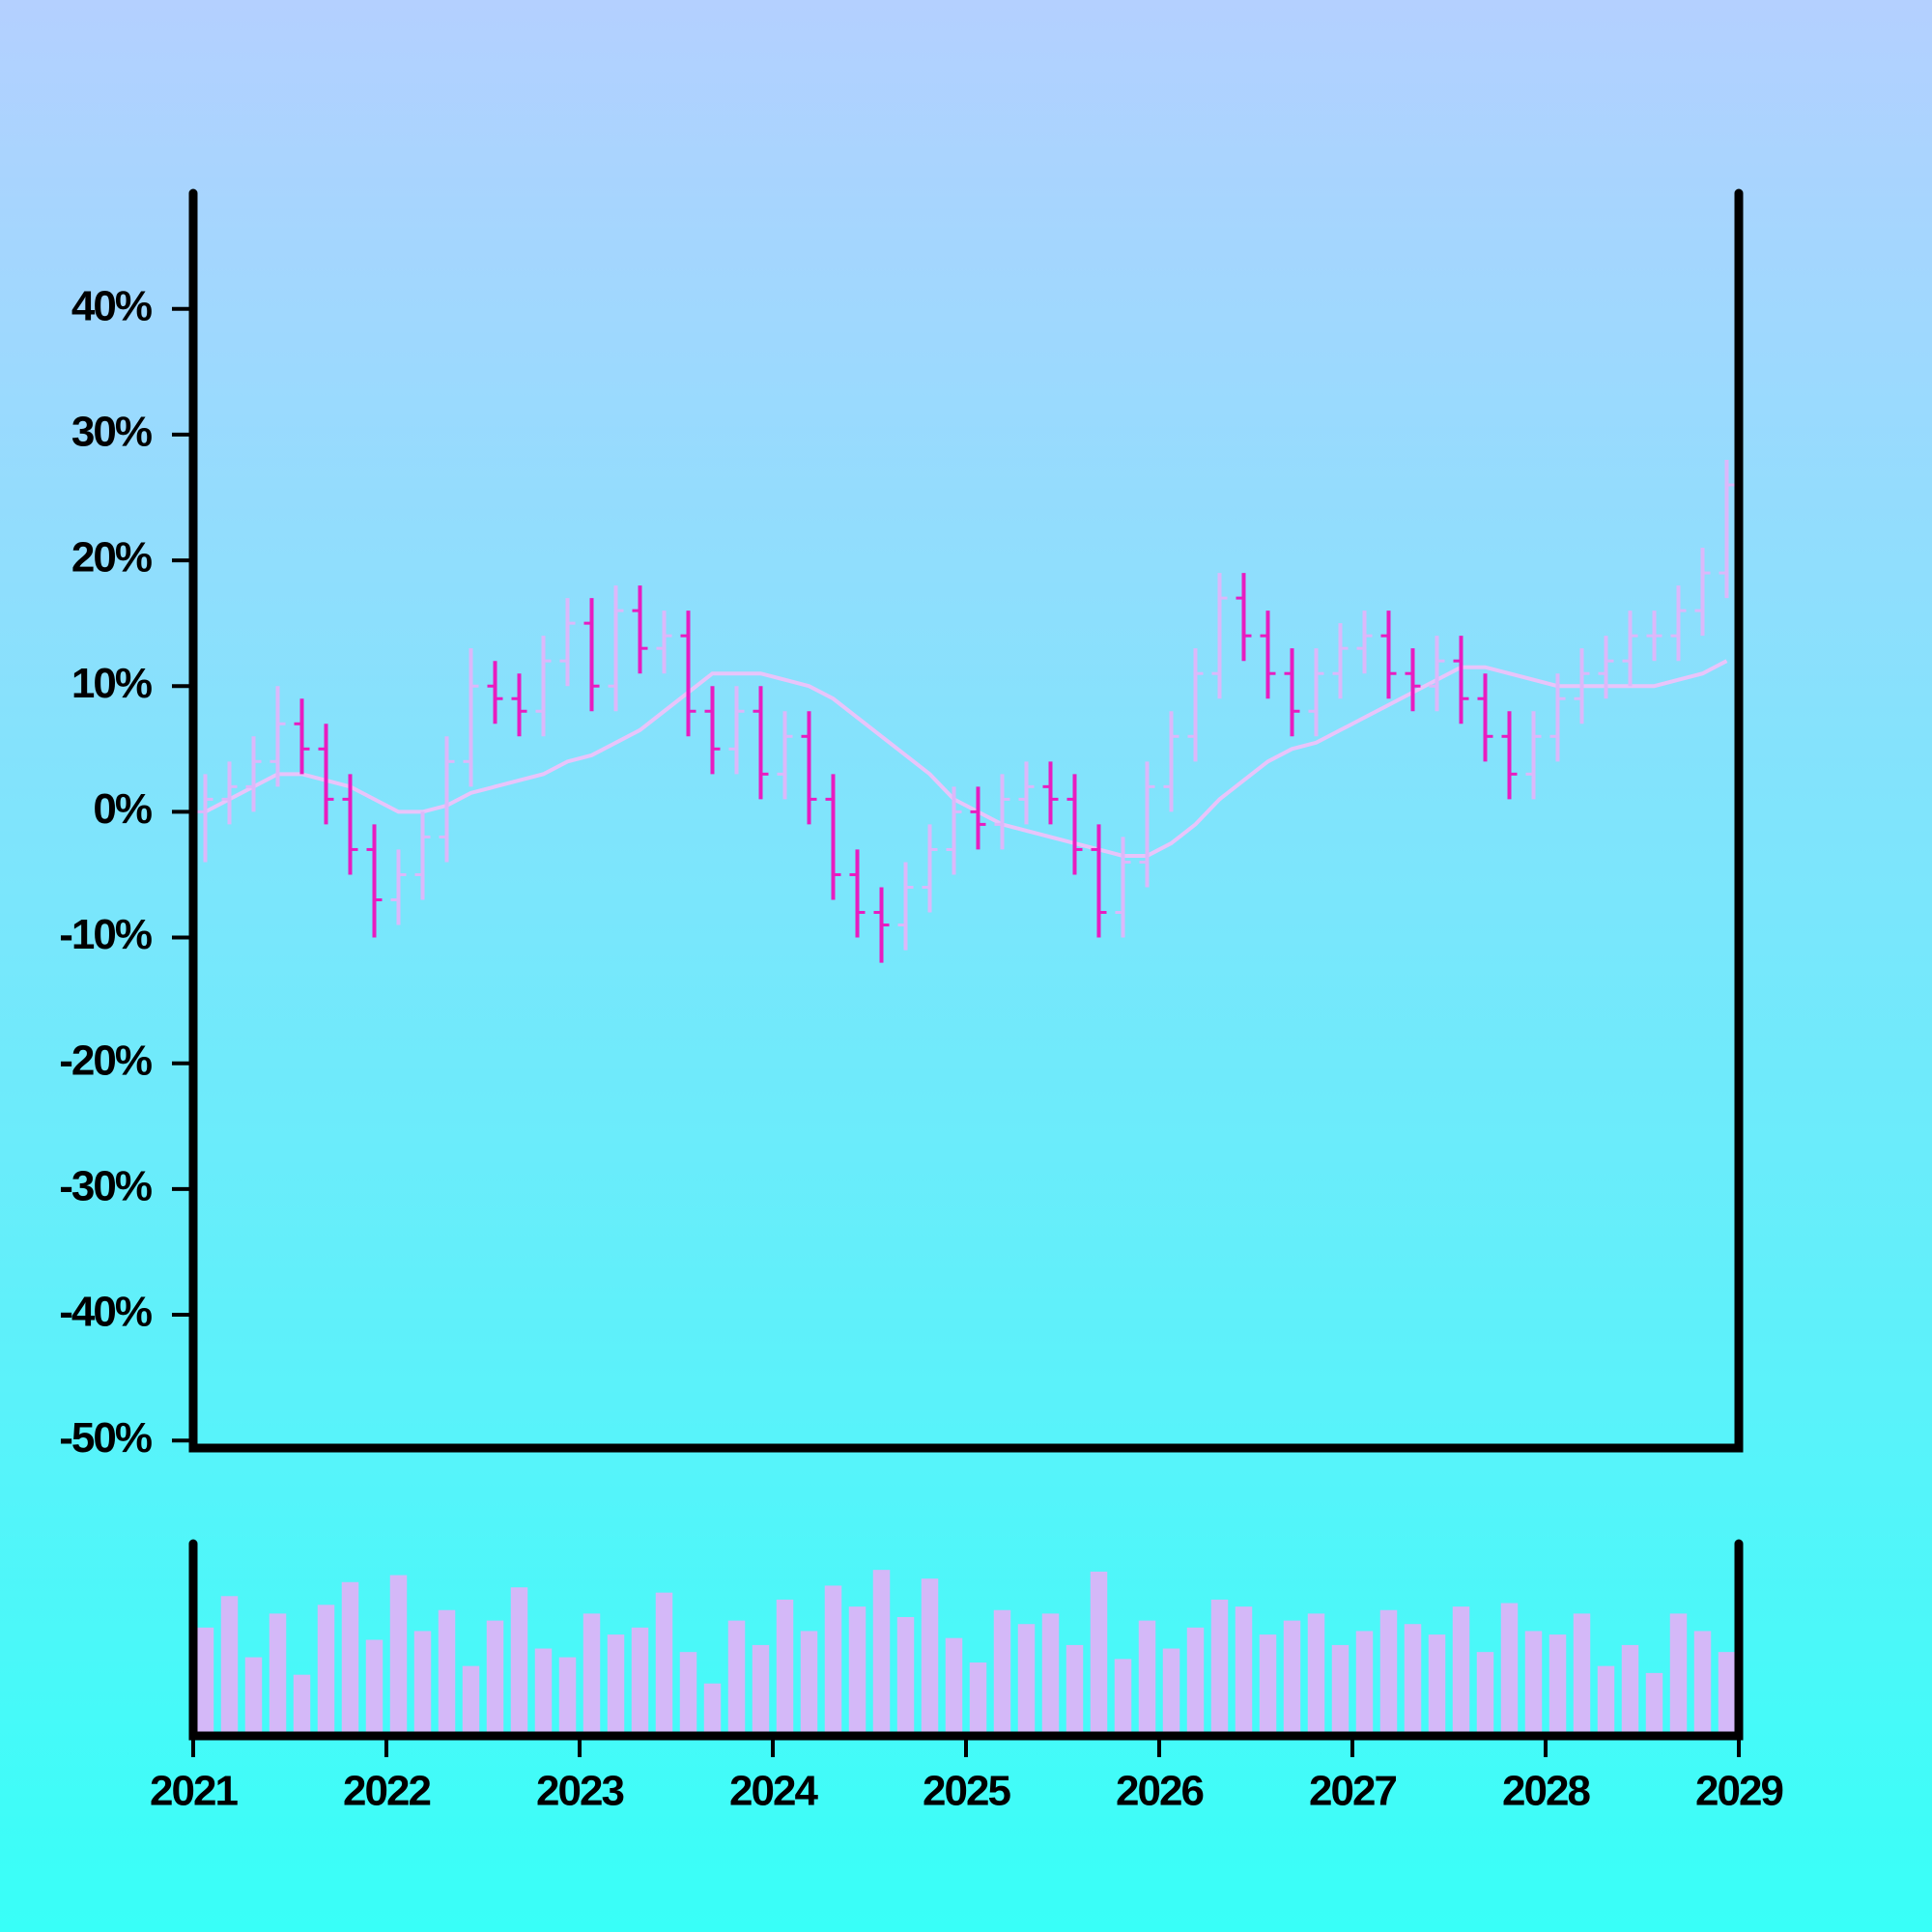 The image size is (1932, 1932). What do you see at coordinates (579, 1791) in the screenshot?
I see `x-tick-label: 2023` at bounding box center [579, 1791].